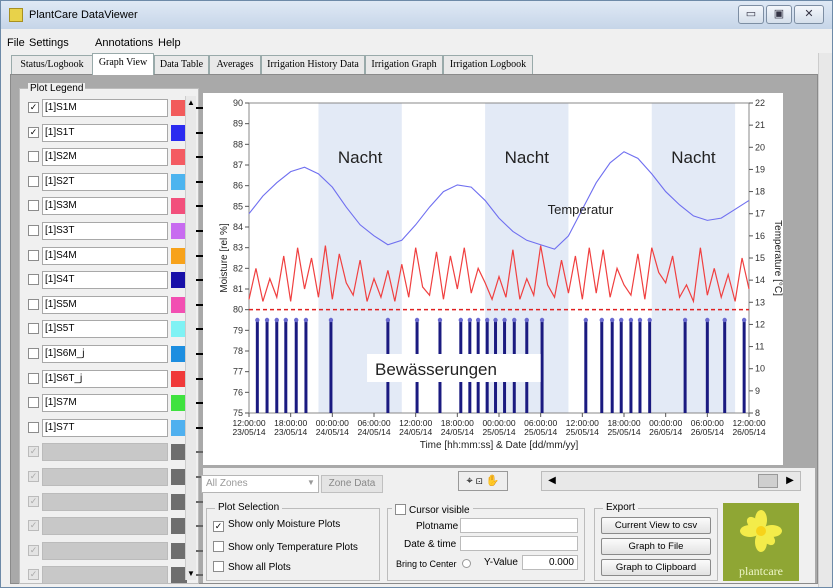 The width and height of the screenshot is (833, 588). I want to click on legend-item: [1]S6T_j, so click(117, 378).